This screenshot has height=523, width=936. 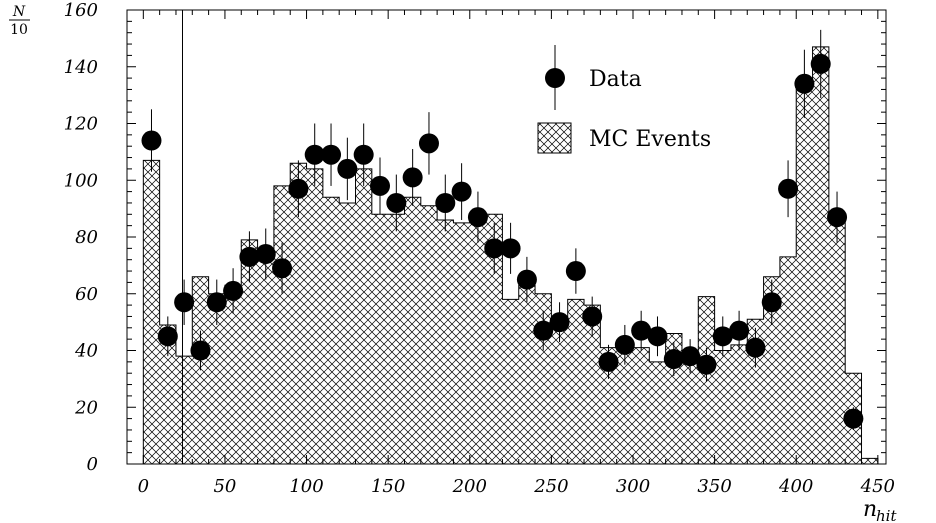 I want to click on y-tick-label: 60, so click(x=86, y=294).